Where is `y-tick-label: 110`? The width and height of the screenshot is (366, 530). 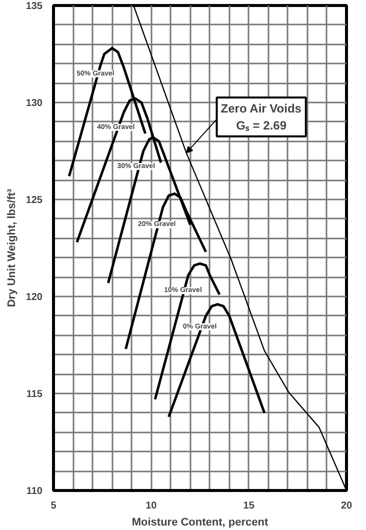
y-tick-label: 110 is located at coordinates (34, 491).